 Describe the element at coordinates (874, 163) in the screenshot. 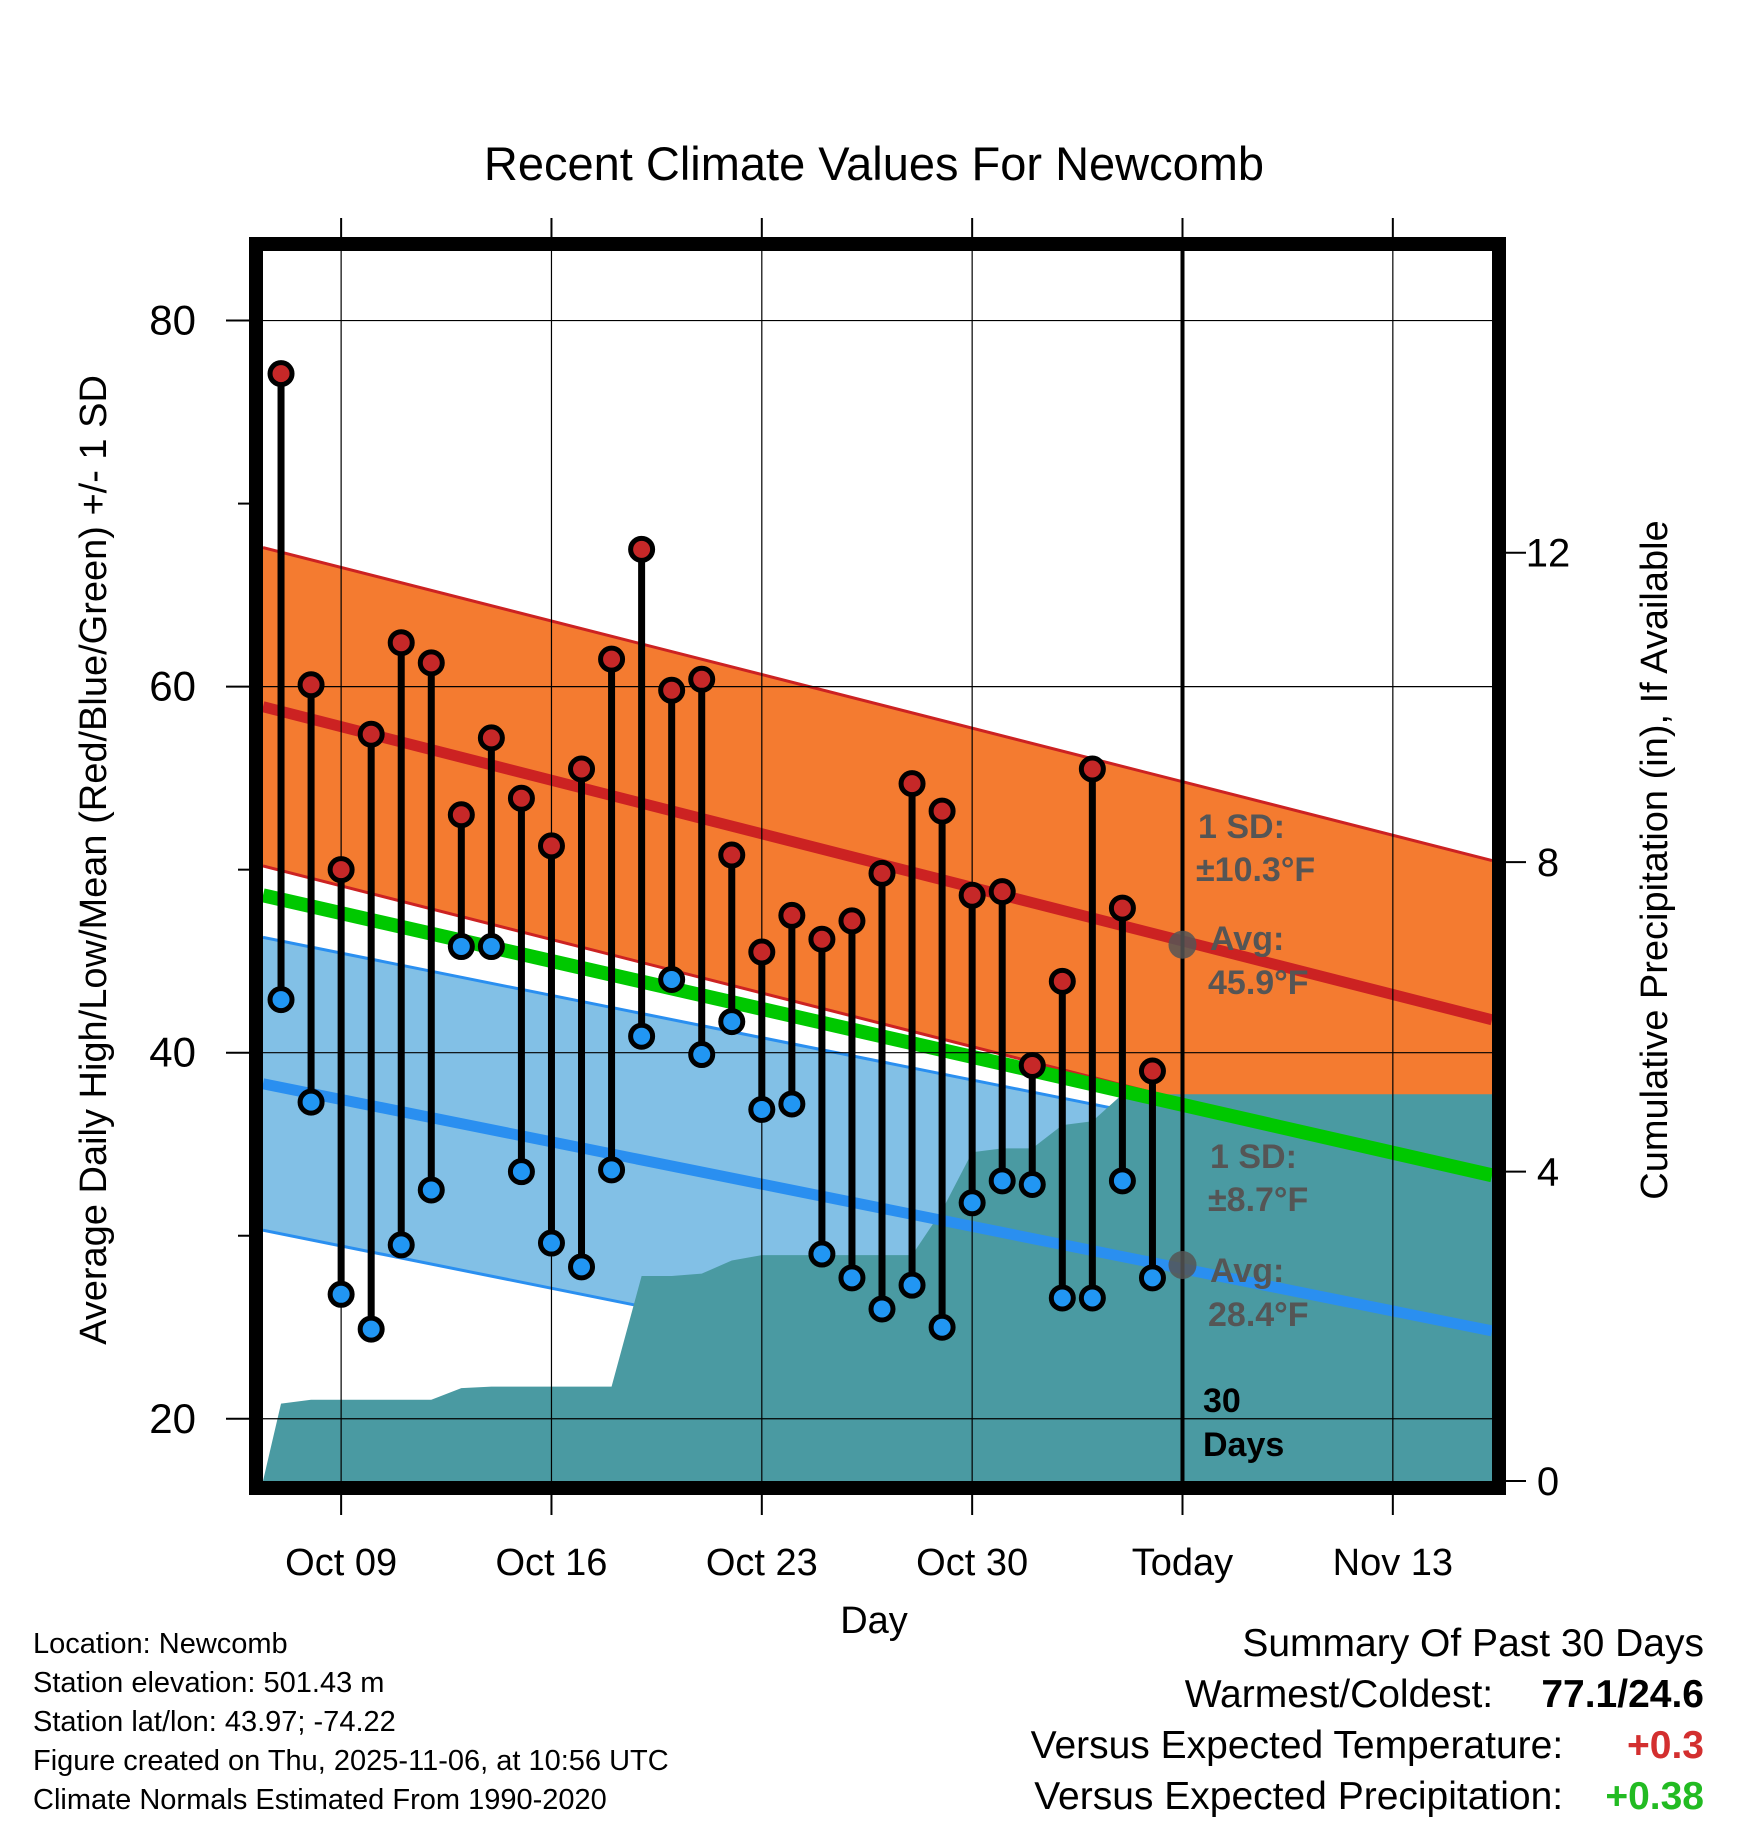

I see `chart-title: Recent Climate Values For Newcomb` at that location.